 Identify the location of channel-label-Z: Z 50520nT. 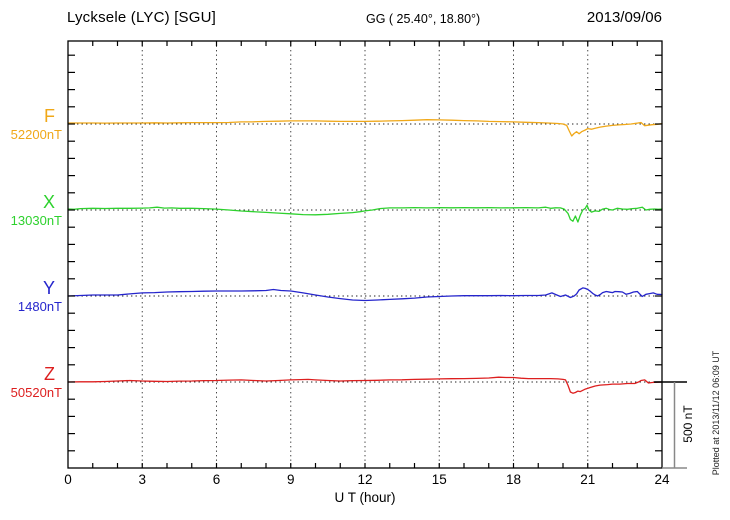
(31, 382).